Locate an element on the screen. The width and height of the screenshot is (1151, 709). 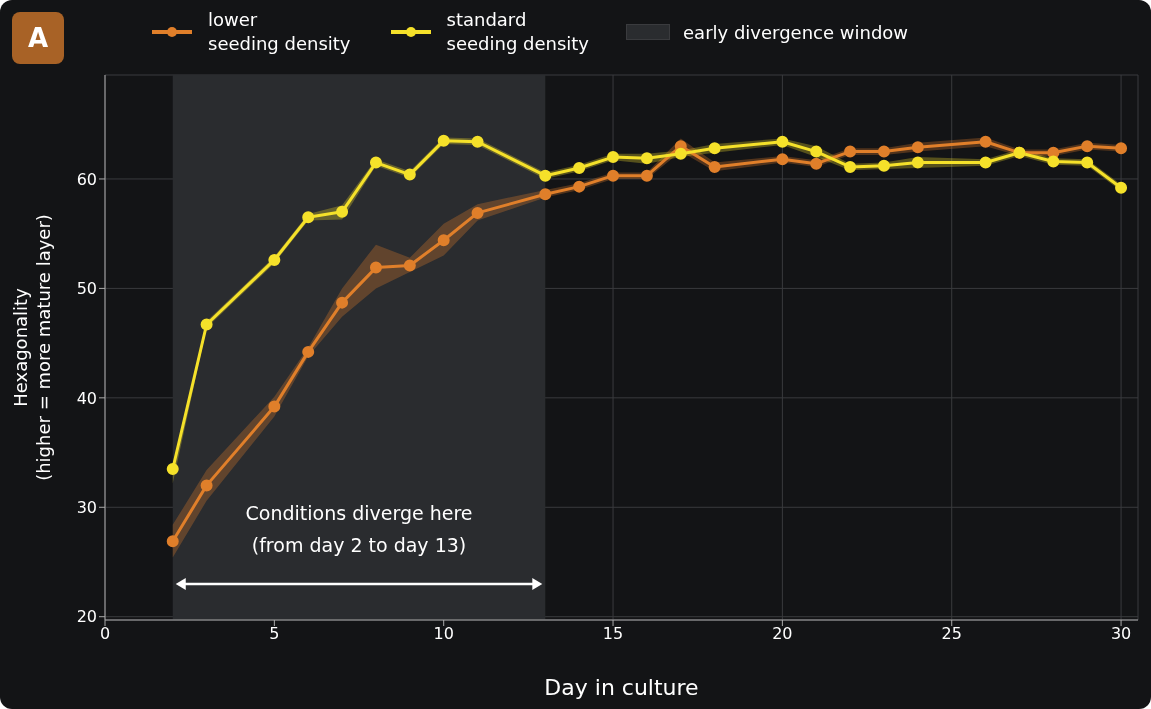
legend-label: standard seeding density is located at coordinates (518, 32).